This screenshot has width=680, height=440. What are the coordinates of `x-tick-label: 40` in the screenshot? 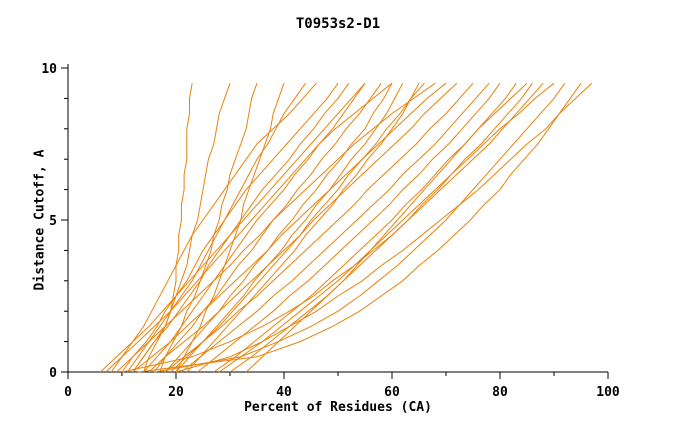 It's located at (284, 392).